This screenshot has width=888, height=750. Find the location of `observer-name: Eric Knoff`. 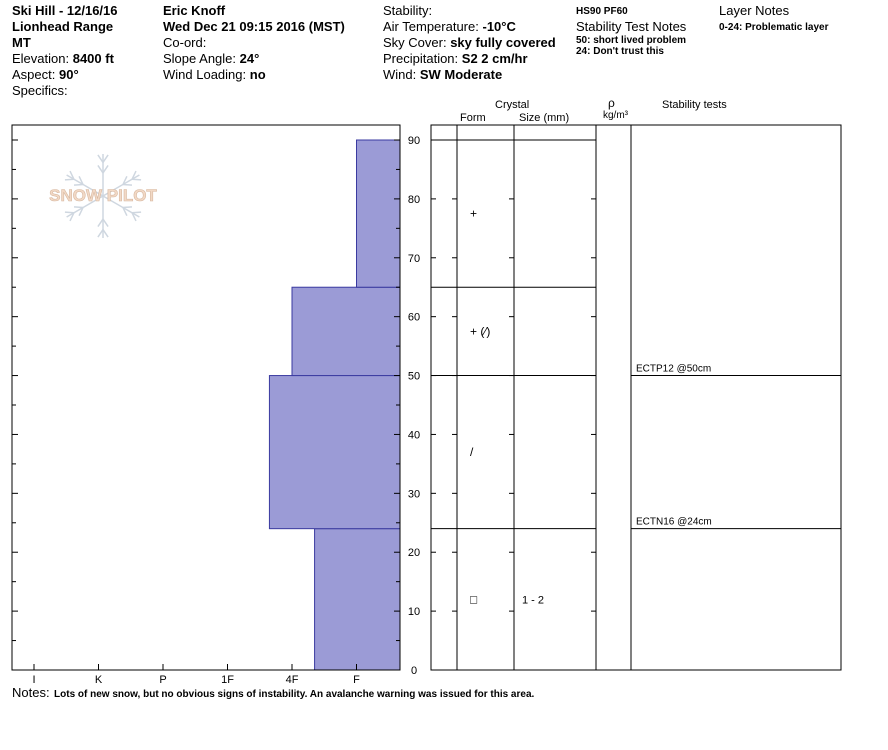

observer-name: Eric Knoff is located at coordinates (194, 10).